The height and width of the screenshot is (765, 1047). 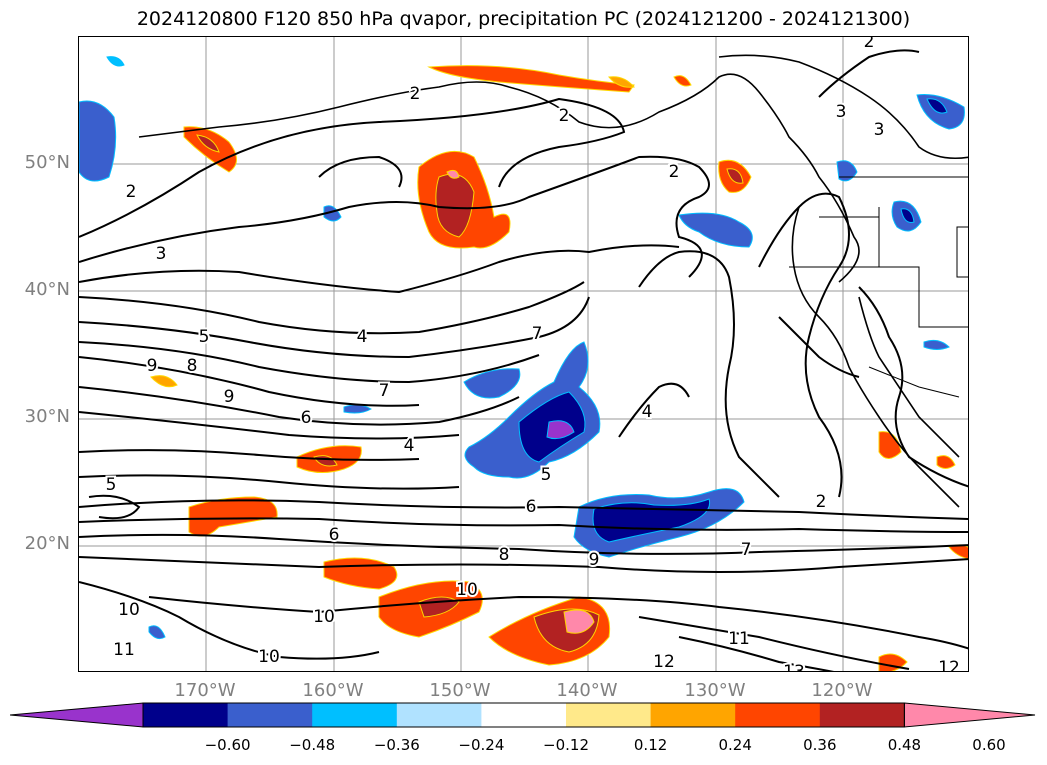 I want to click on colorbar-extend-low, so click(x=77, y=715).